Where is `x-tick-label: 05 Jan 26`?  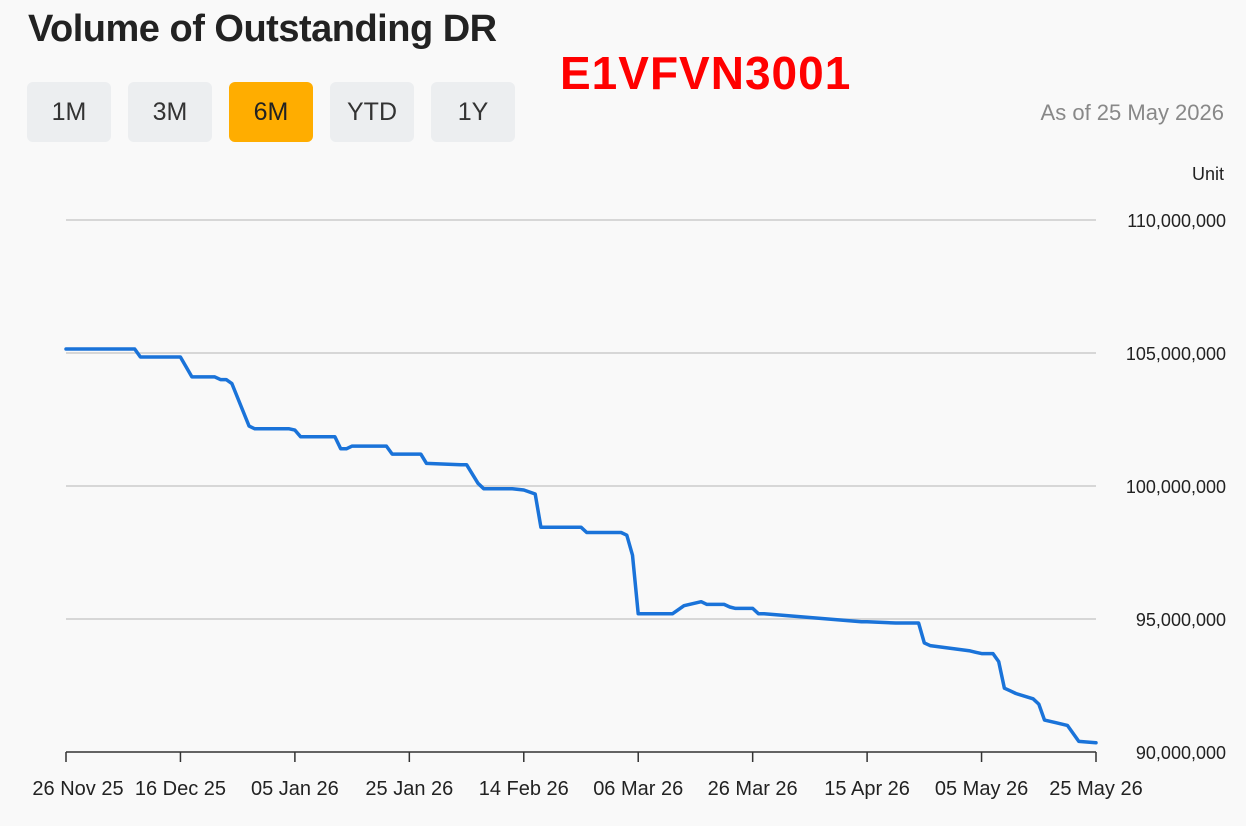 x-tick-label: 05 Jan 26 is located at coordinates (295, 789).